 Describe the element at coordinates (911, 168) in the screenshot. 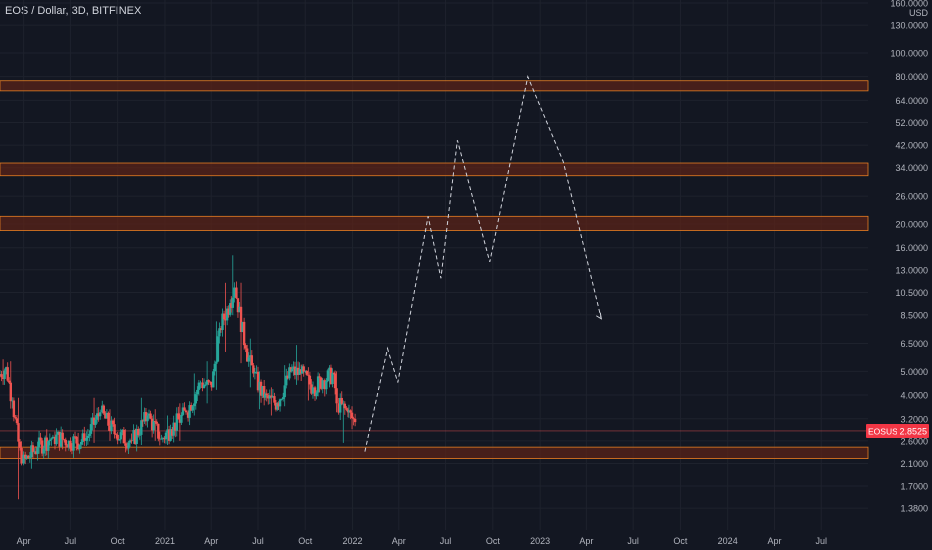

I see `y-tick-label: 34.0000` at that location.